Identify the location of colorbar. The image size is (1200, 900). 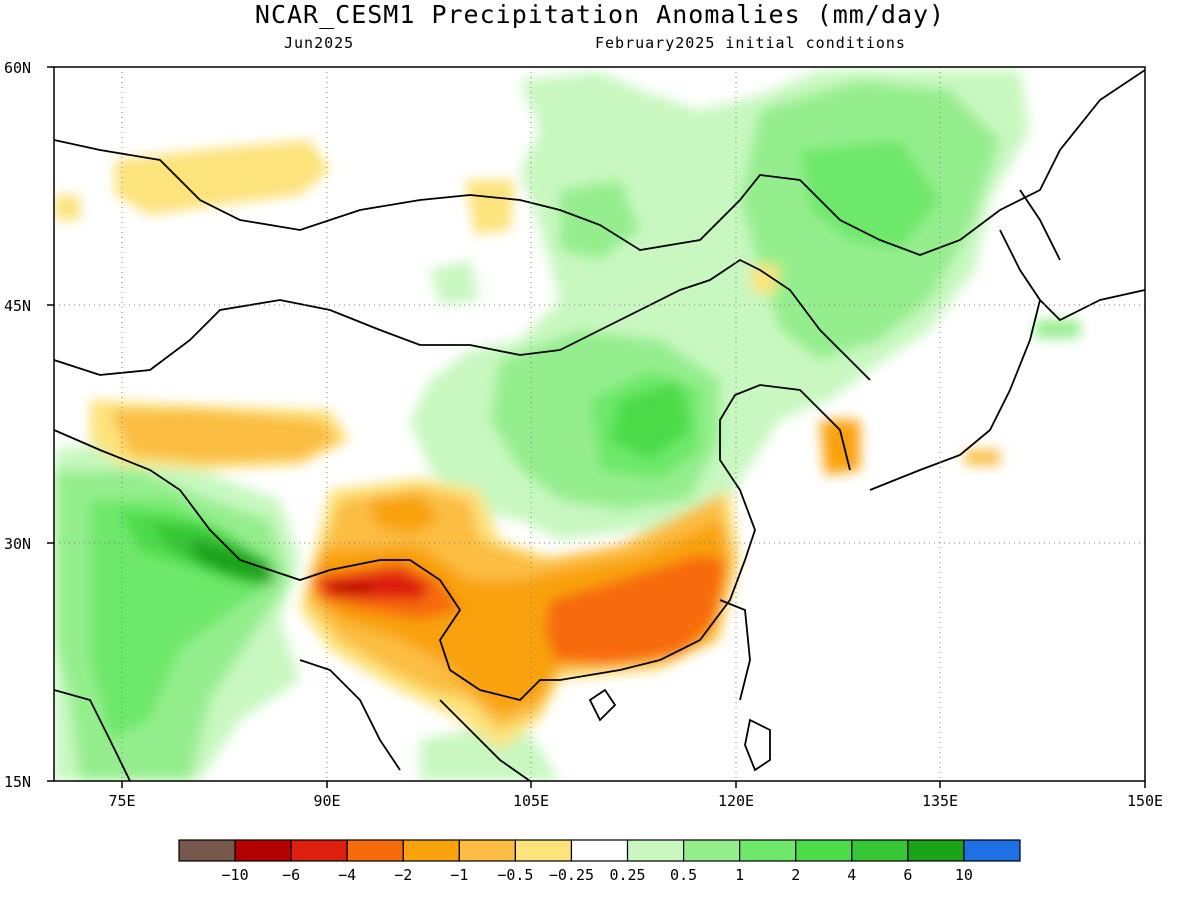
(599, 850).